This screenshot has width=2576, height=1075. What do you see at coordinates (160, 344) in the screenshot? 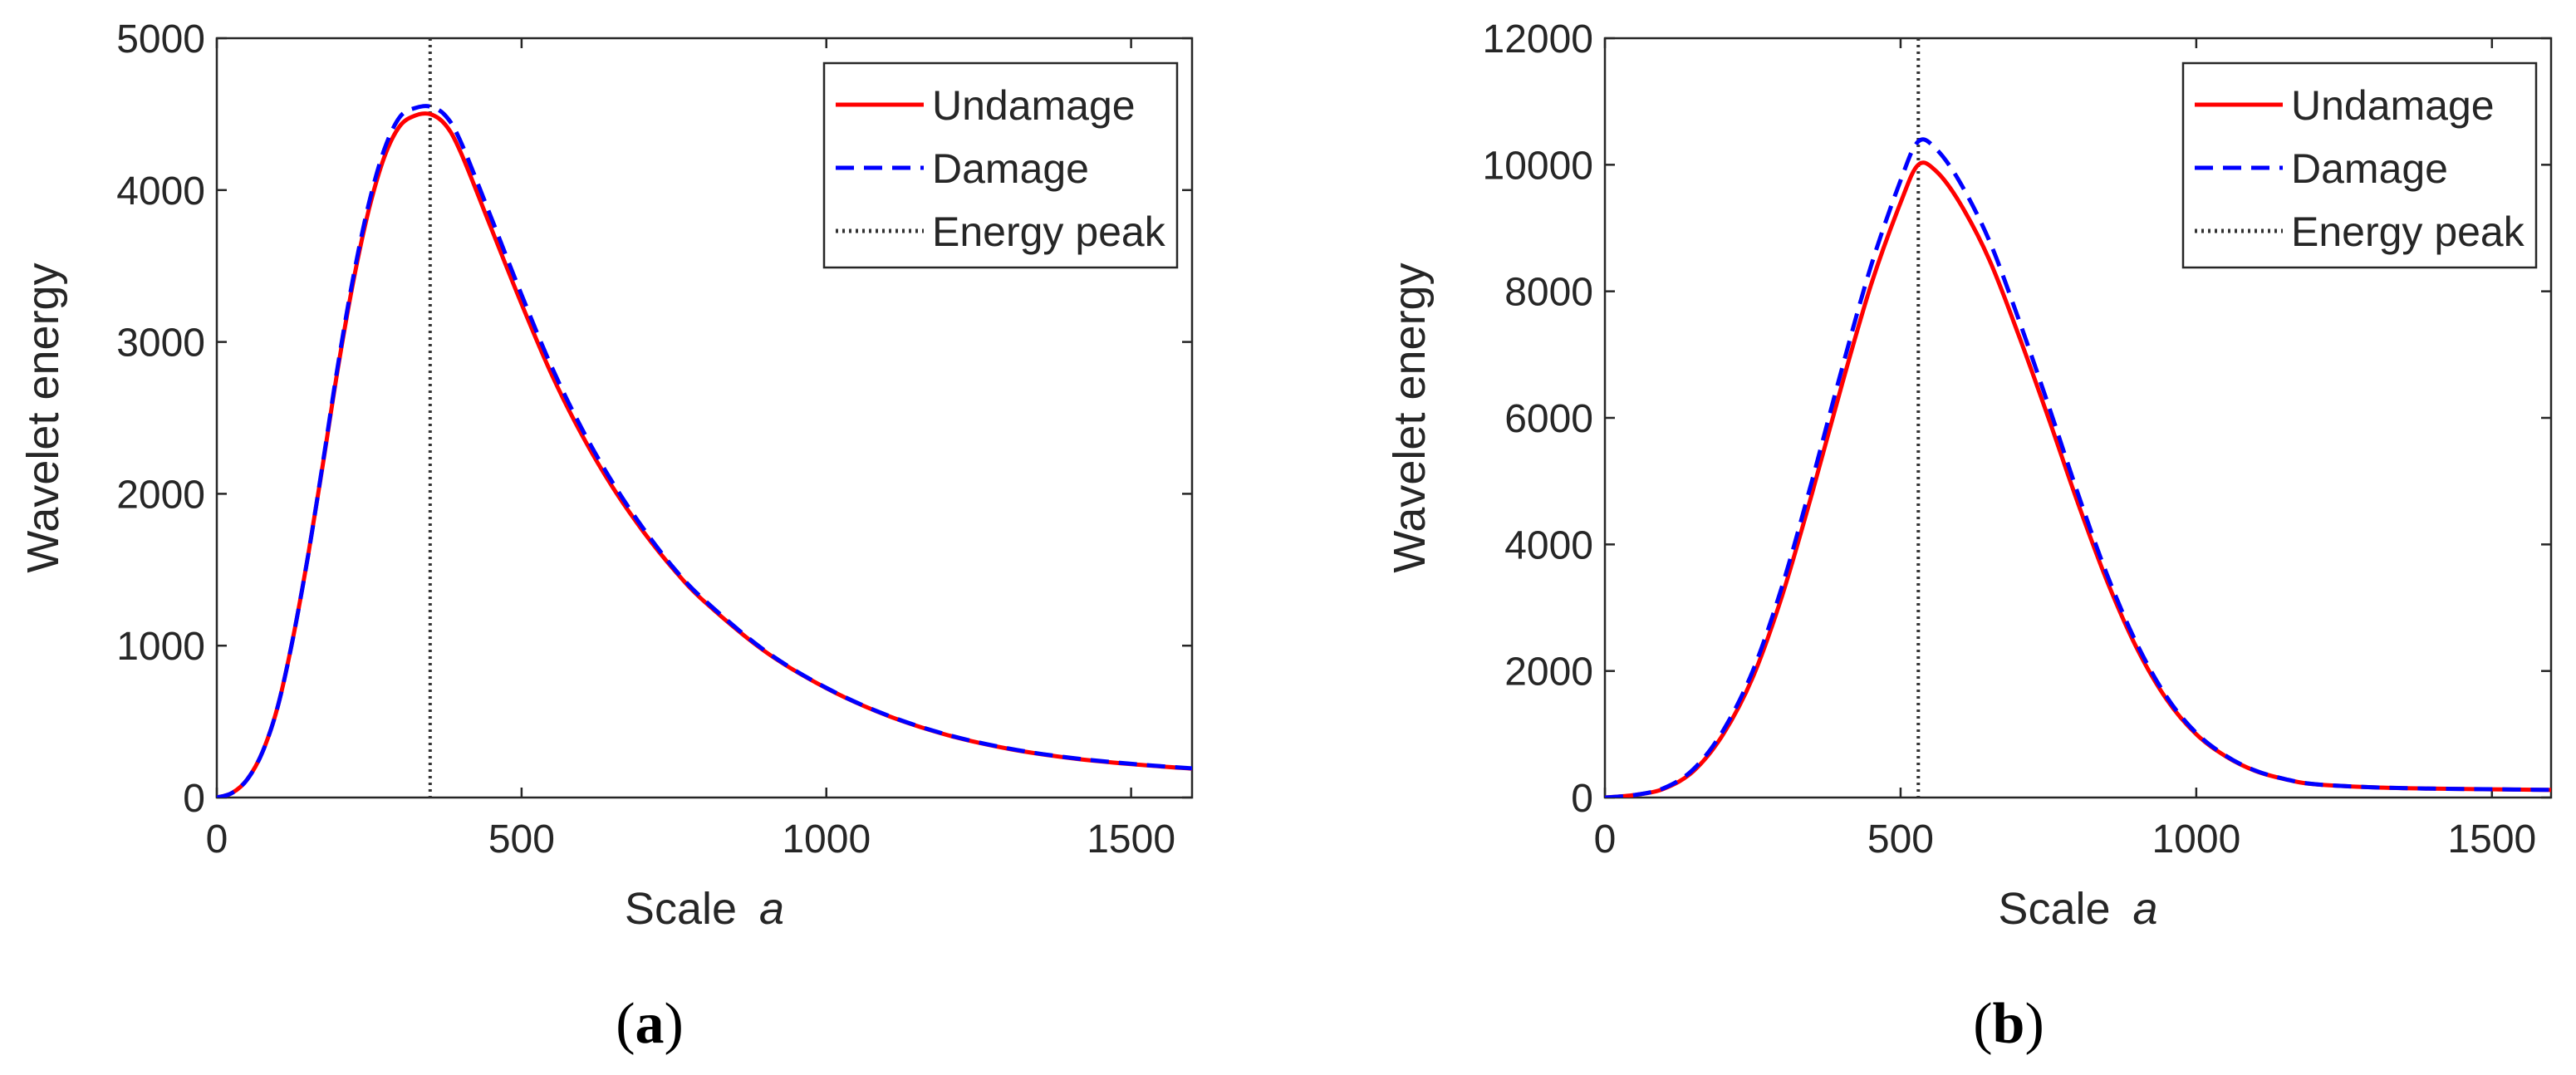
I see `y-tick-label: 3000` at bounding box center [160, 344].